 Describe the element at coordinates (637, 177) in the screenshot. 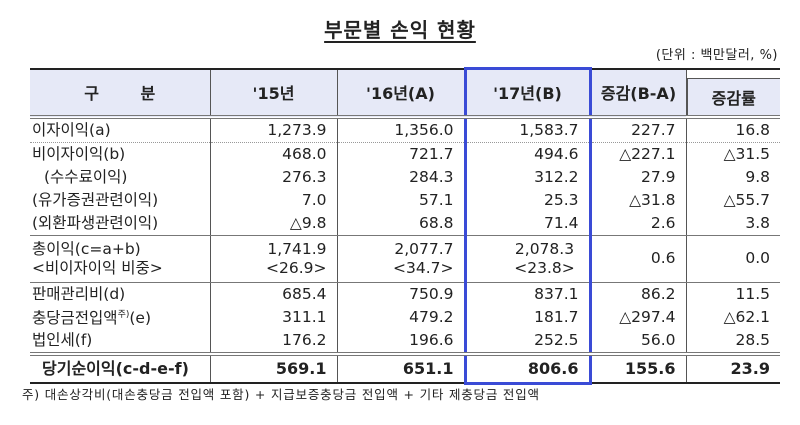

I see `cell-change: 27.9` at that location.